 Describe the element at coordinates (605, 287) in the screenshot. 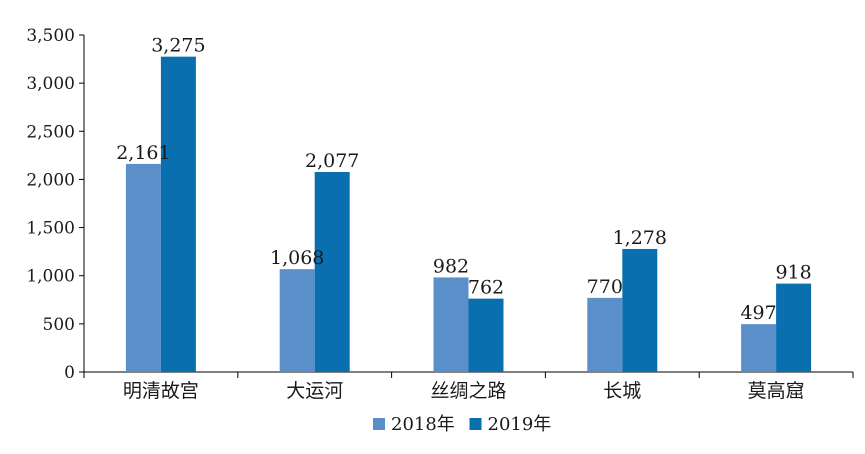

I see `data-label: 770` at that location.